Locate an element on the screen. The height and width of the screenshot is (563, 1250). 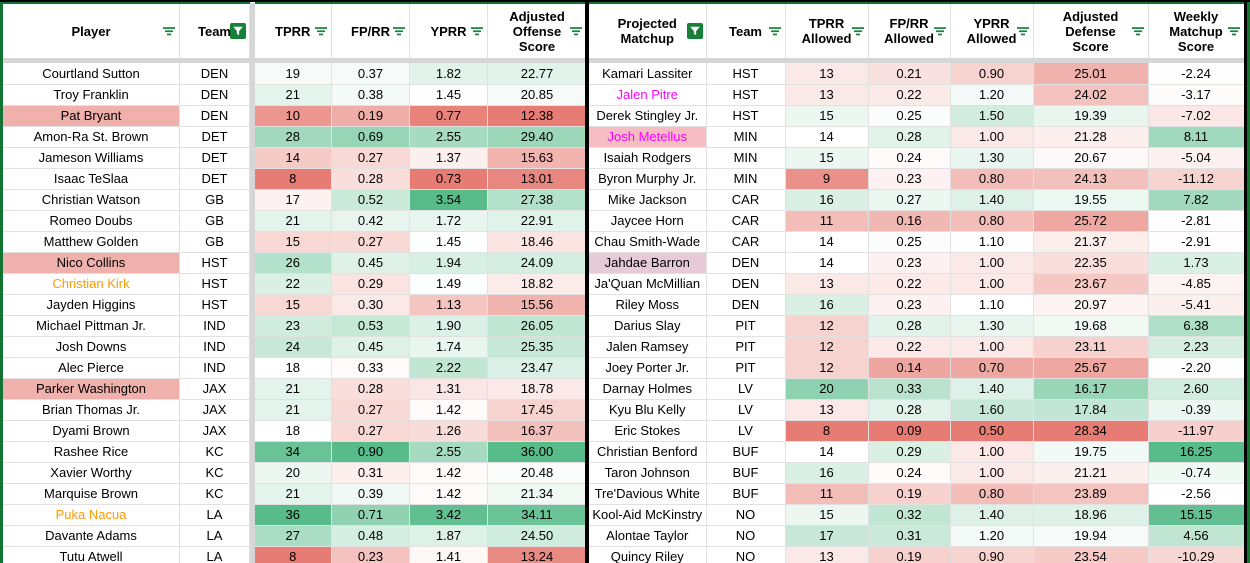
name-cell: Jalen Pitre is located at coordinates (648, 95).